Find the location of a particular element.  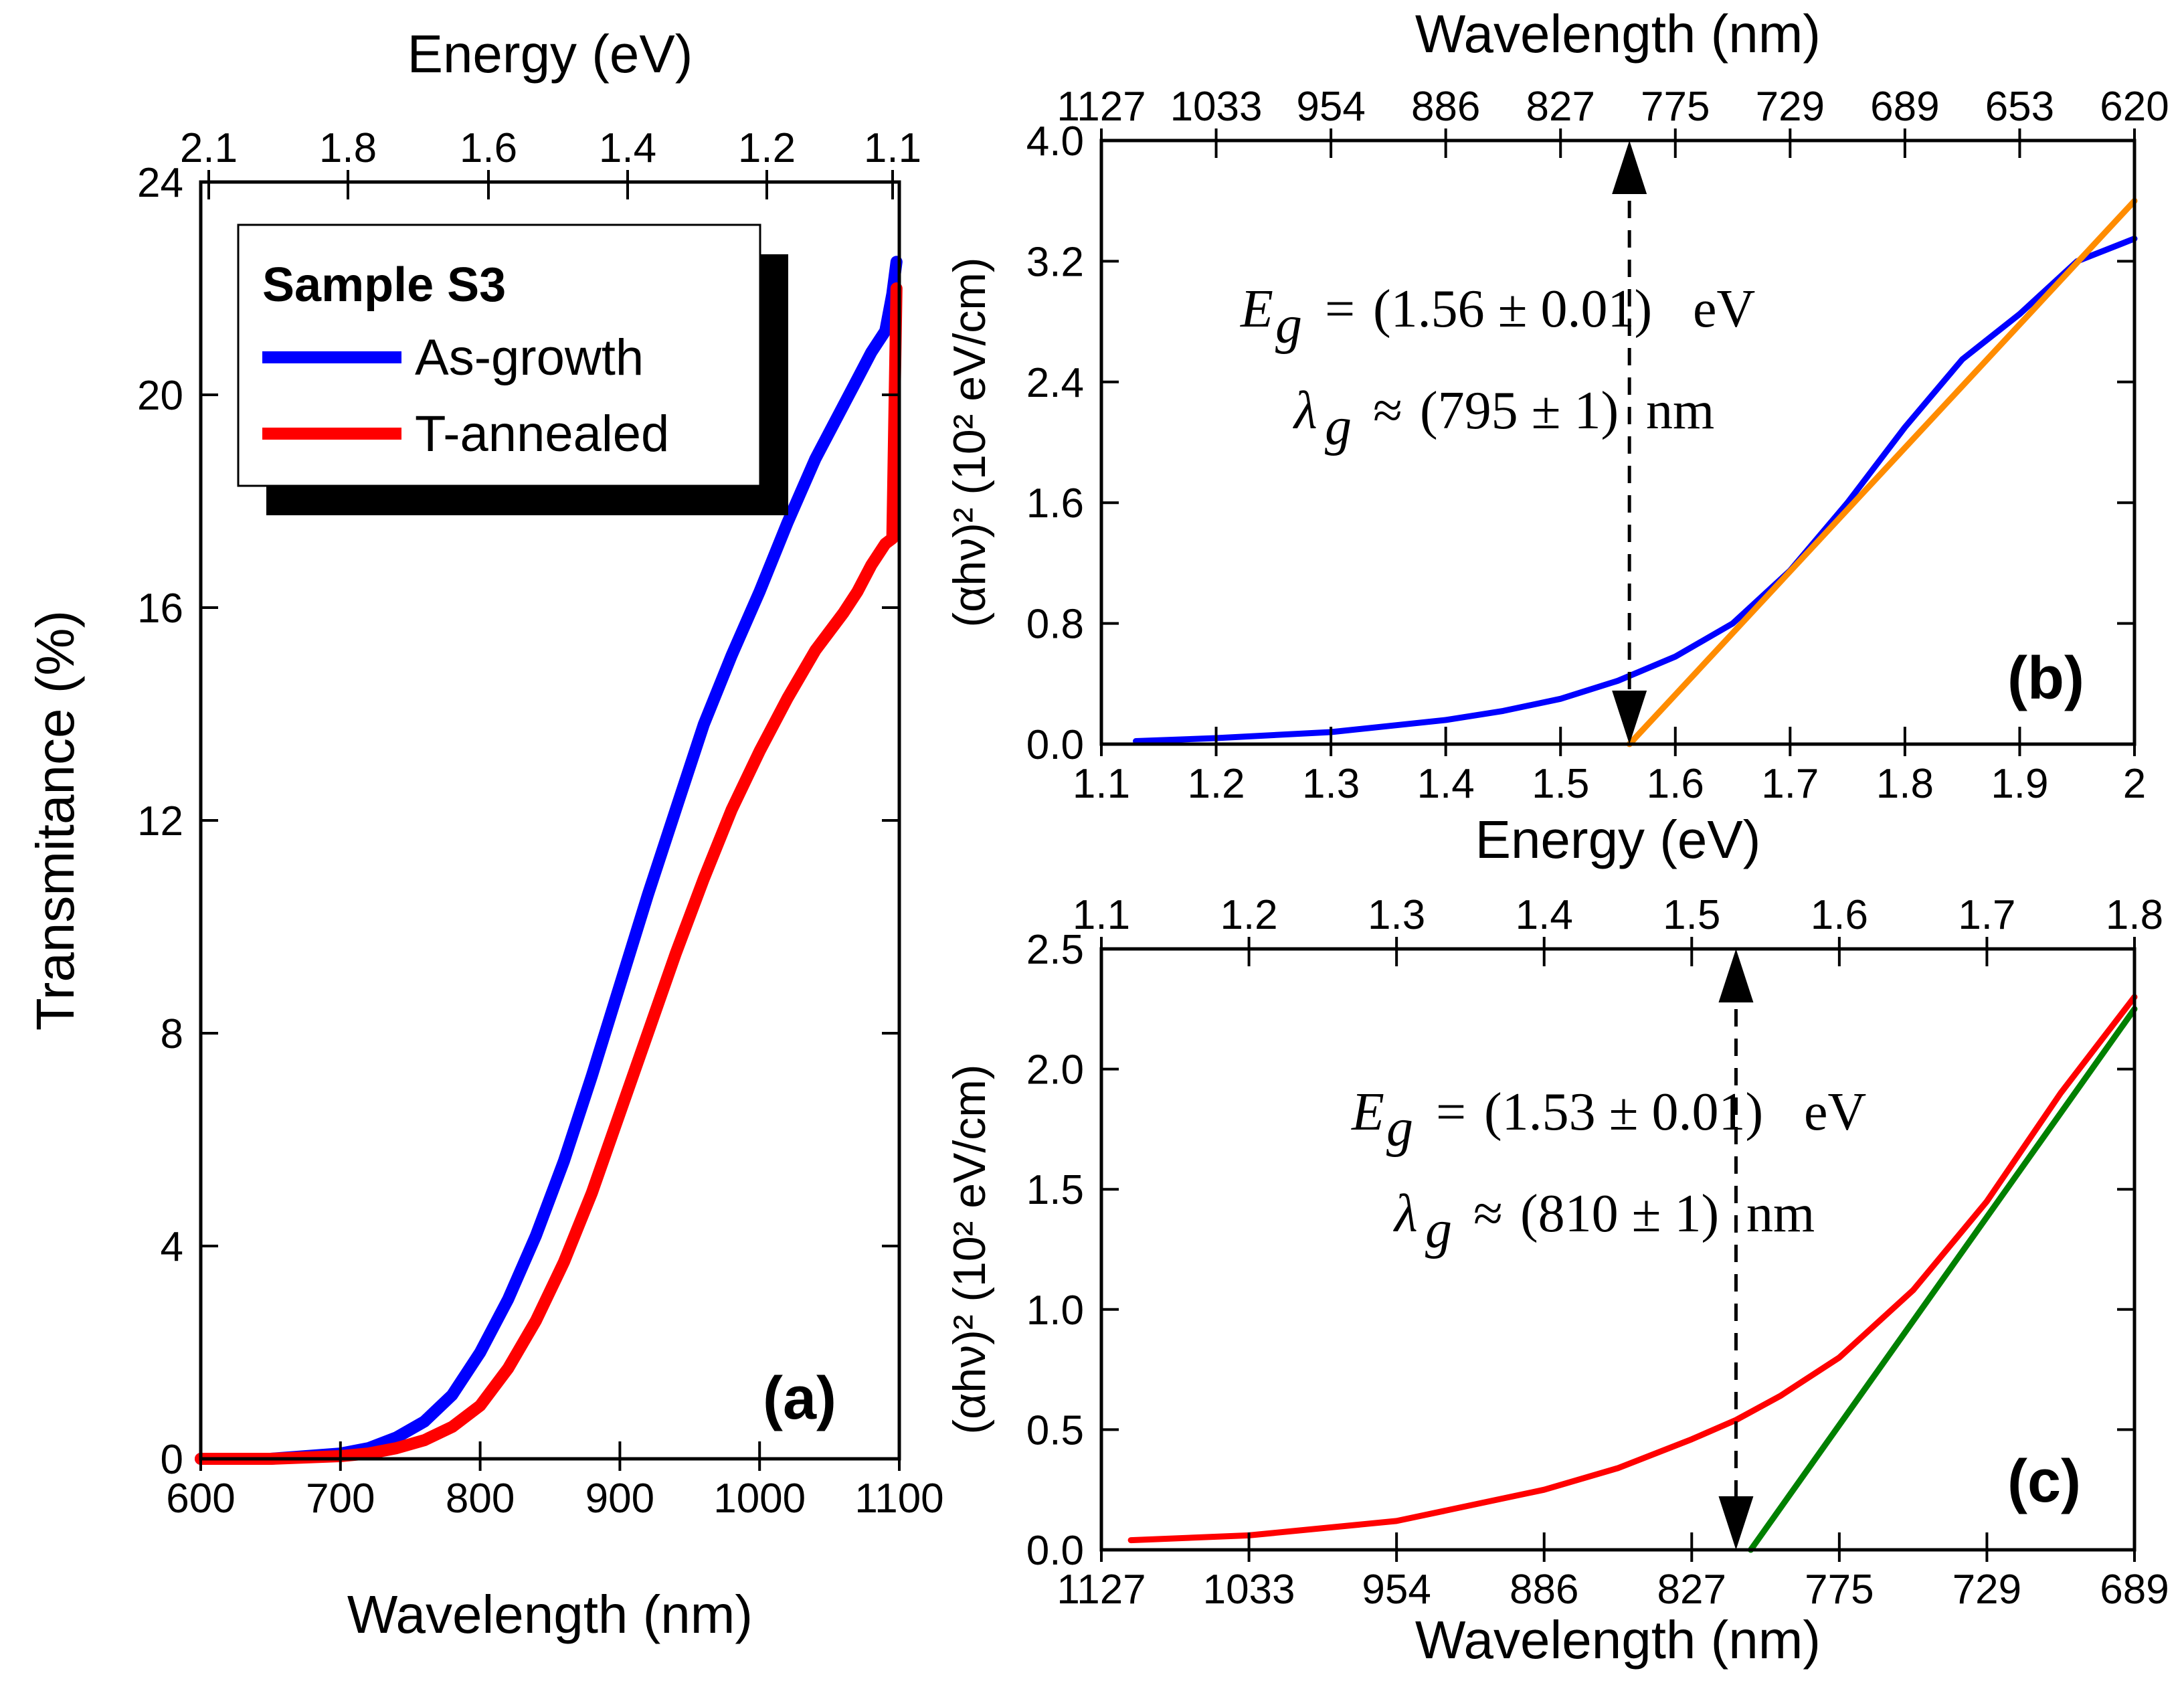

panel-b-x-tick-label: 1.2 is located at coordinates (1216, 784).